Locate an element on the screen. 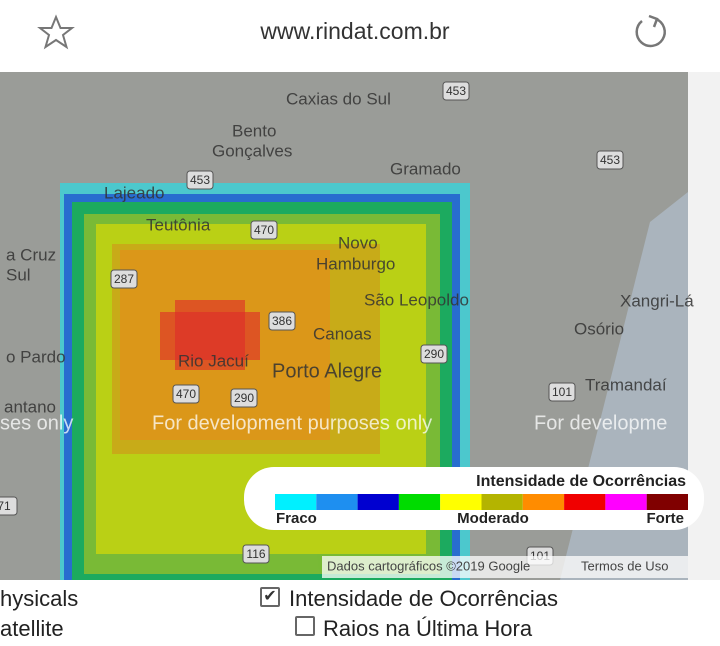  legend-title: Intensidade de Ocorrências is located at coordinates (581, 481).